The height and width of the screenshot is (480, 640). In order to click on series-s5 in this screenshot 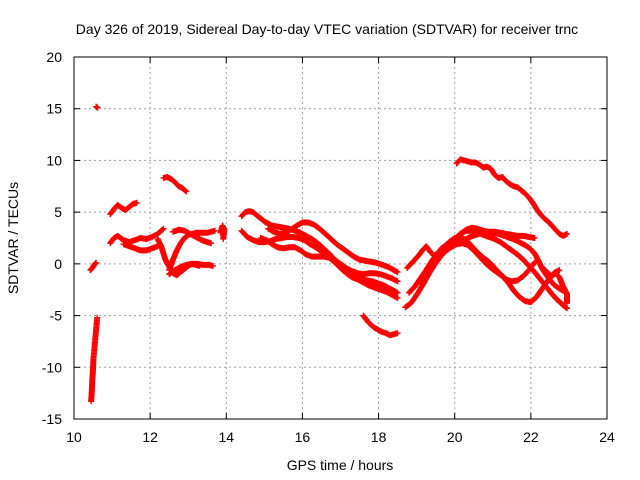, I will do `click(137, 236)`.